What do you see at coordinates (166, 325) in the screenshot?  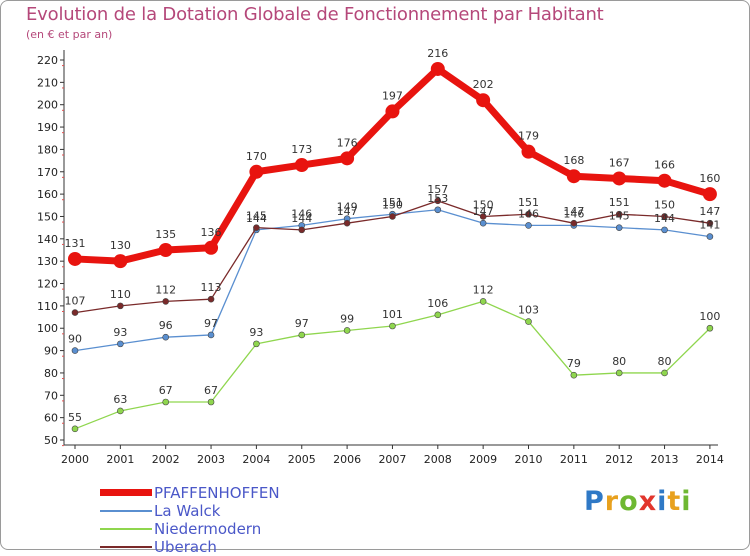 I see `data-label: 96` at bounding box center [166, 325].